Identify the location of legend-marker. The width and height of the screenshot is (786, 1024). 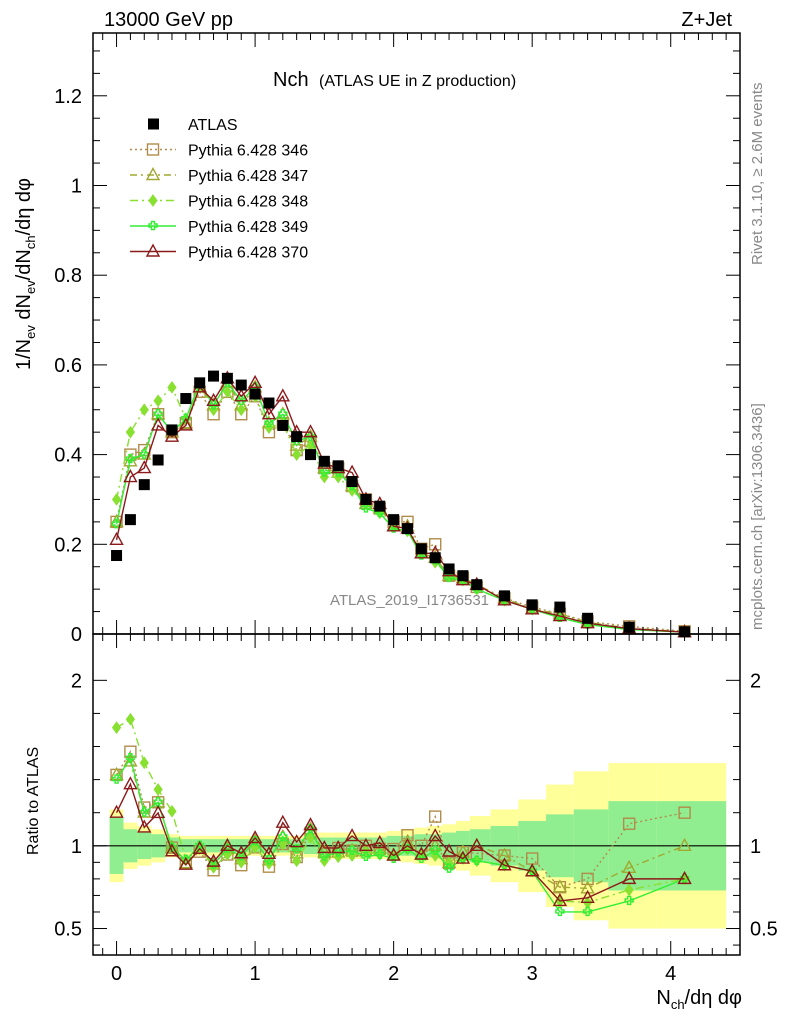
(153, 174).